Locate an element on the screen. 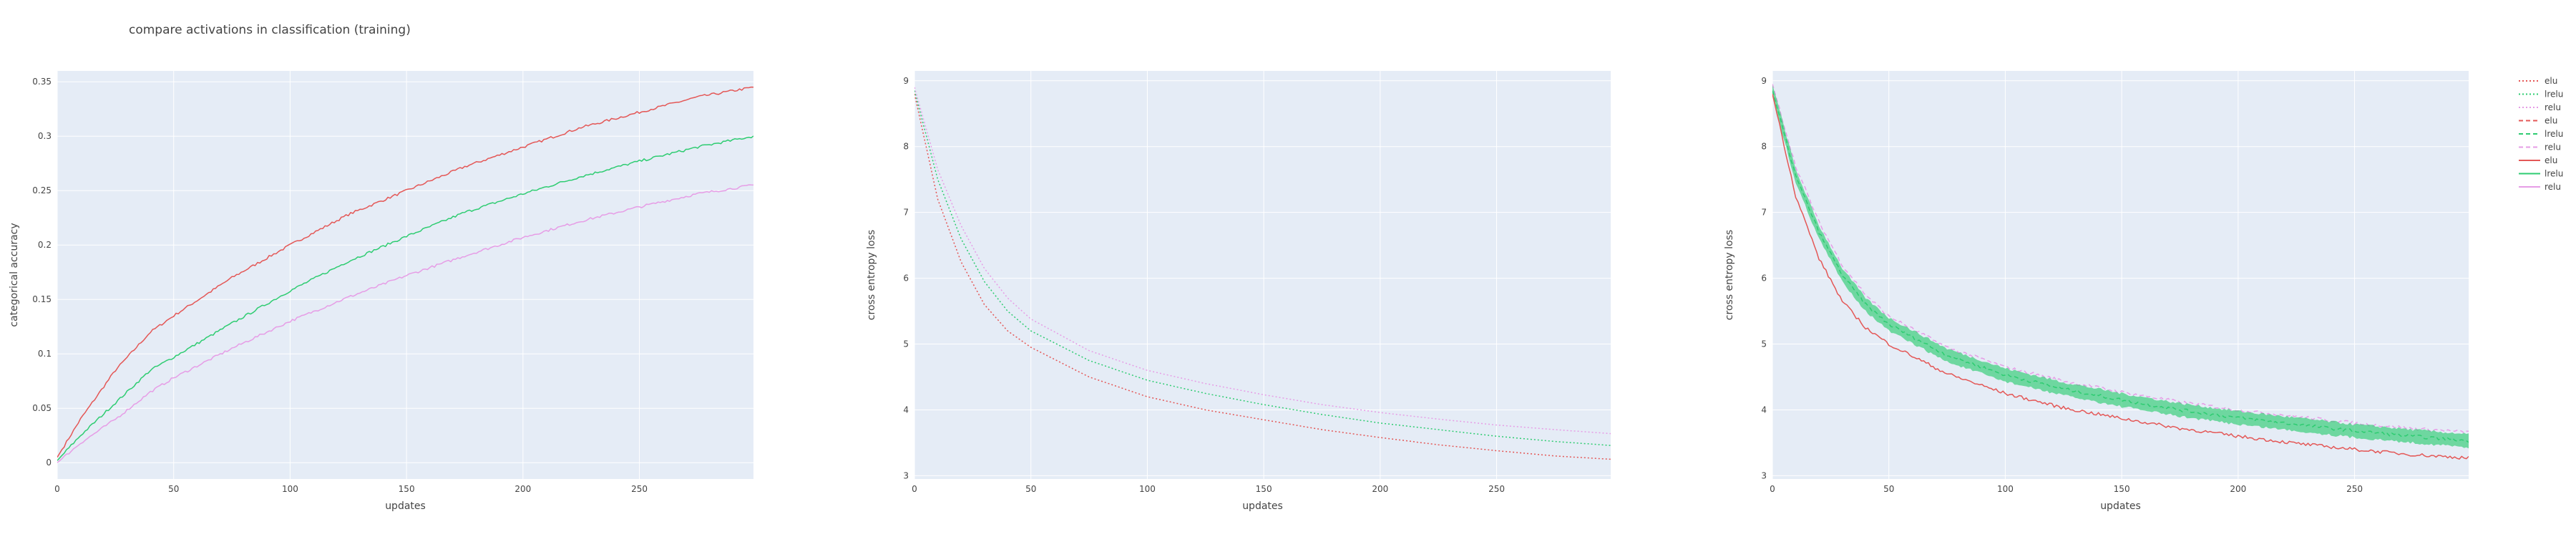 The width and height of the screenshot is (2576, 537). relu-line is located at coordinates (405, 323).